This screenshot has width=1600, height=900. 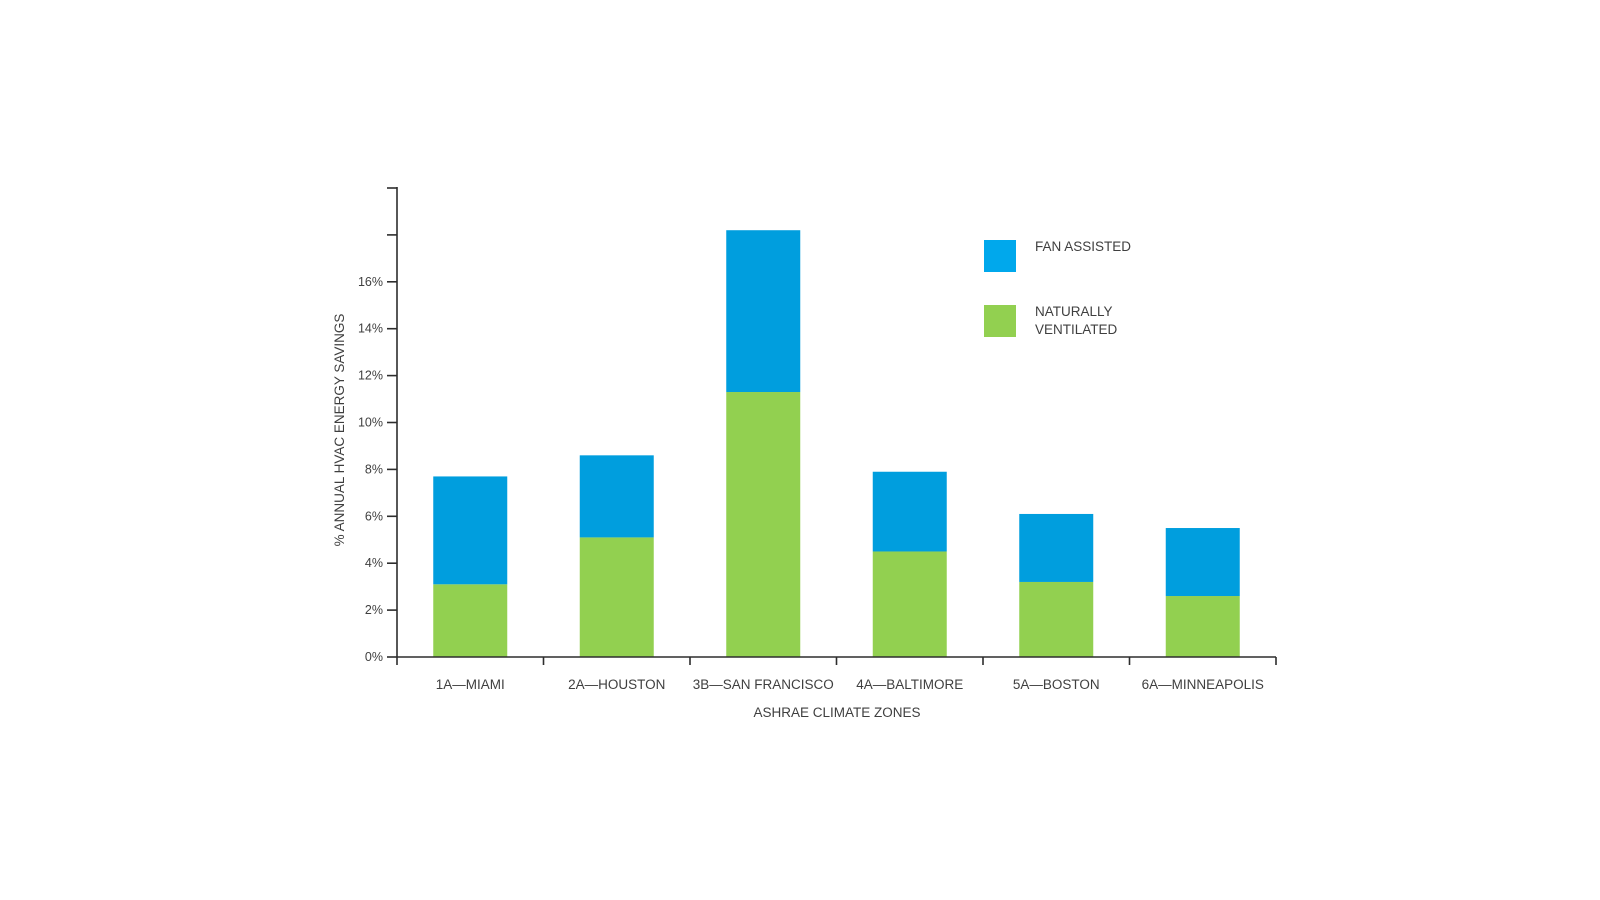 What do you see at coordinates (909, 684) in the screenshot?
I see `x-category-label: 4A—BALTIMORE` at bounding box center [909, 684].